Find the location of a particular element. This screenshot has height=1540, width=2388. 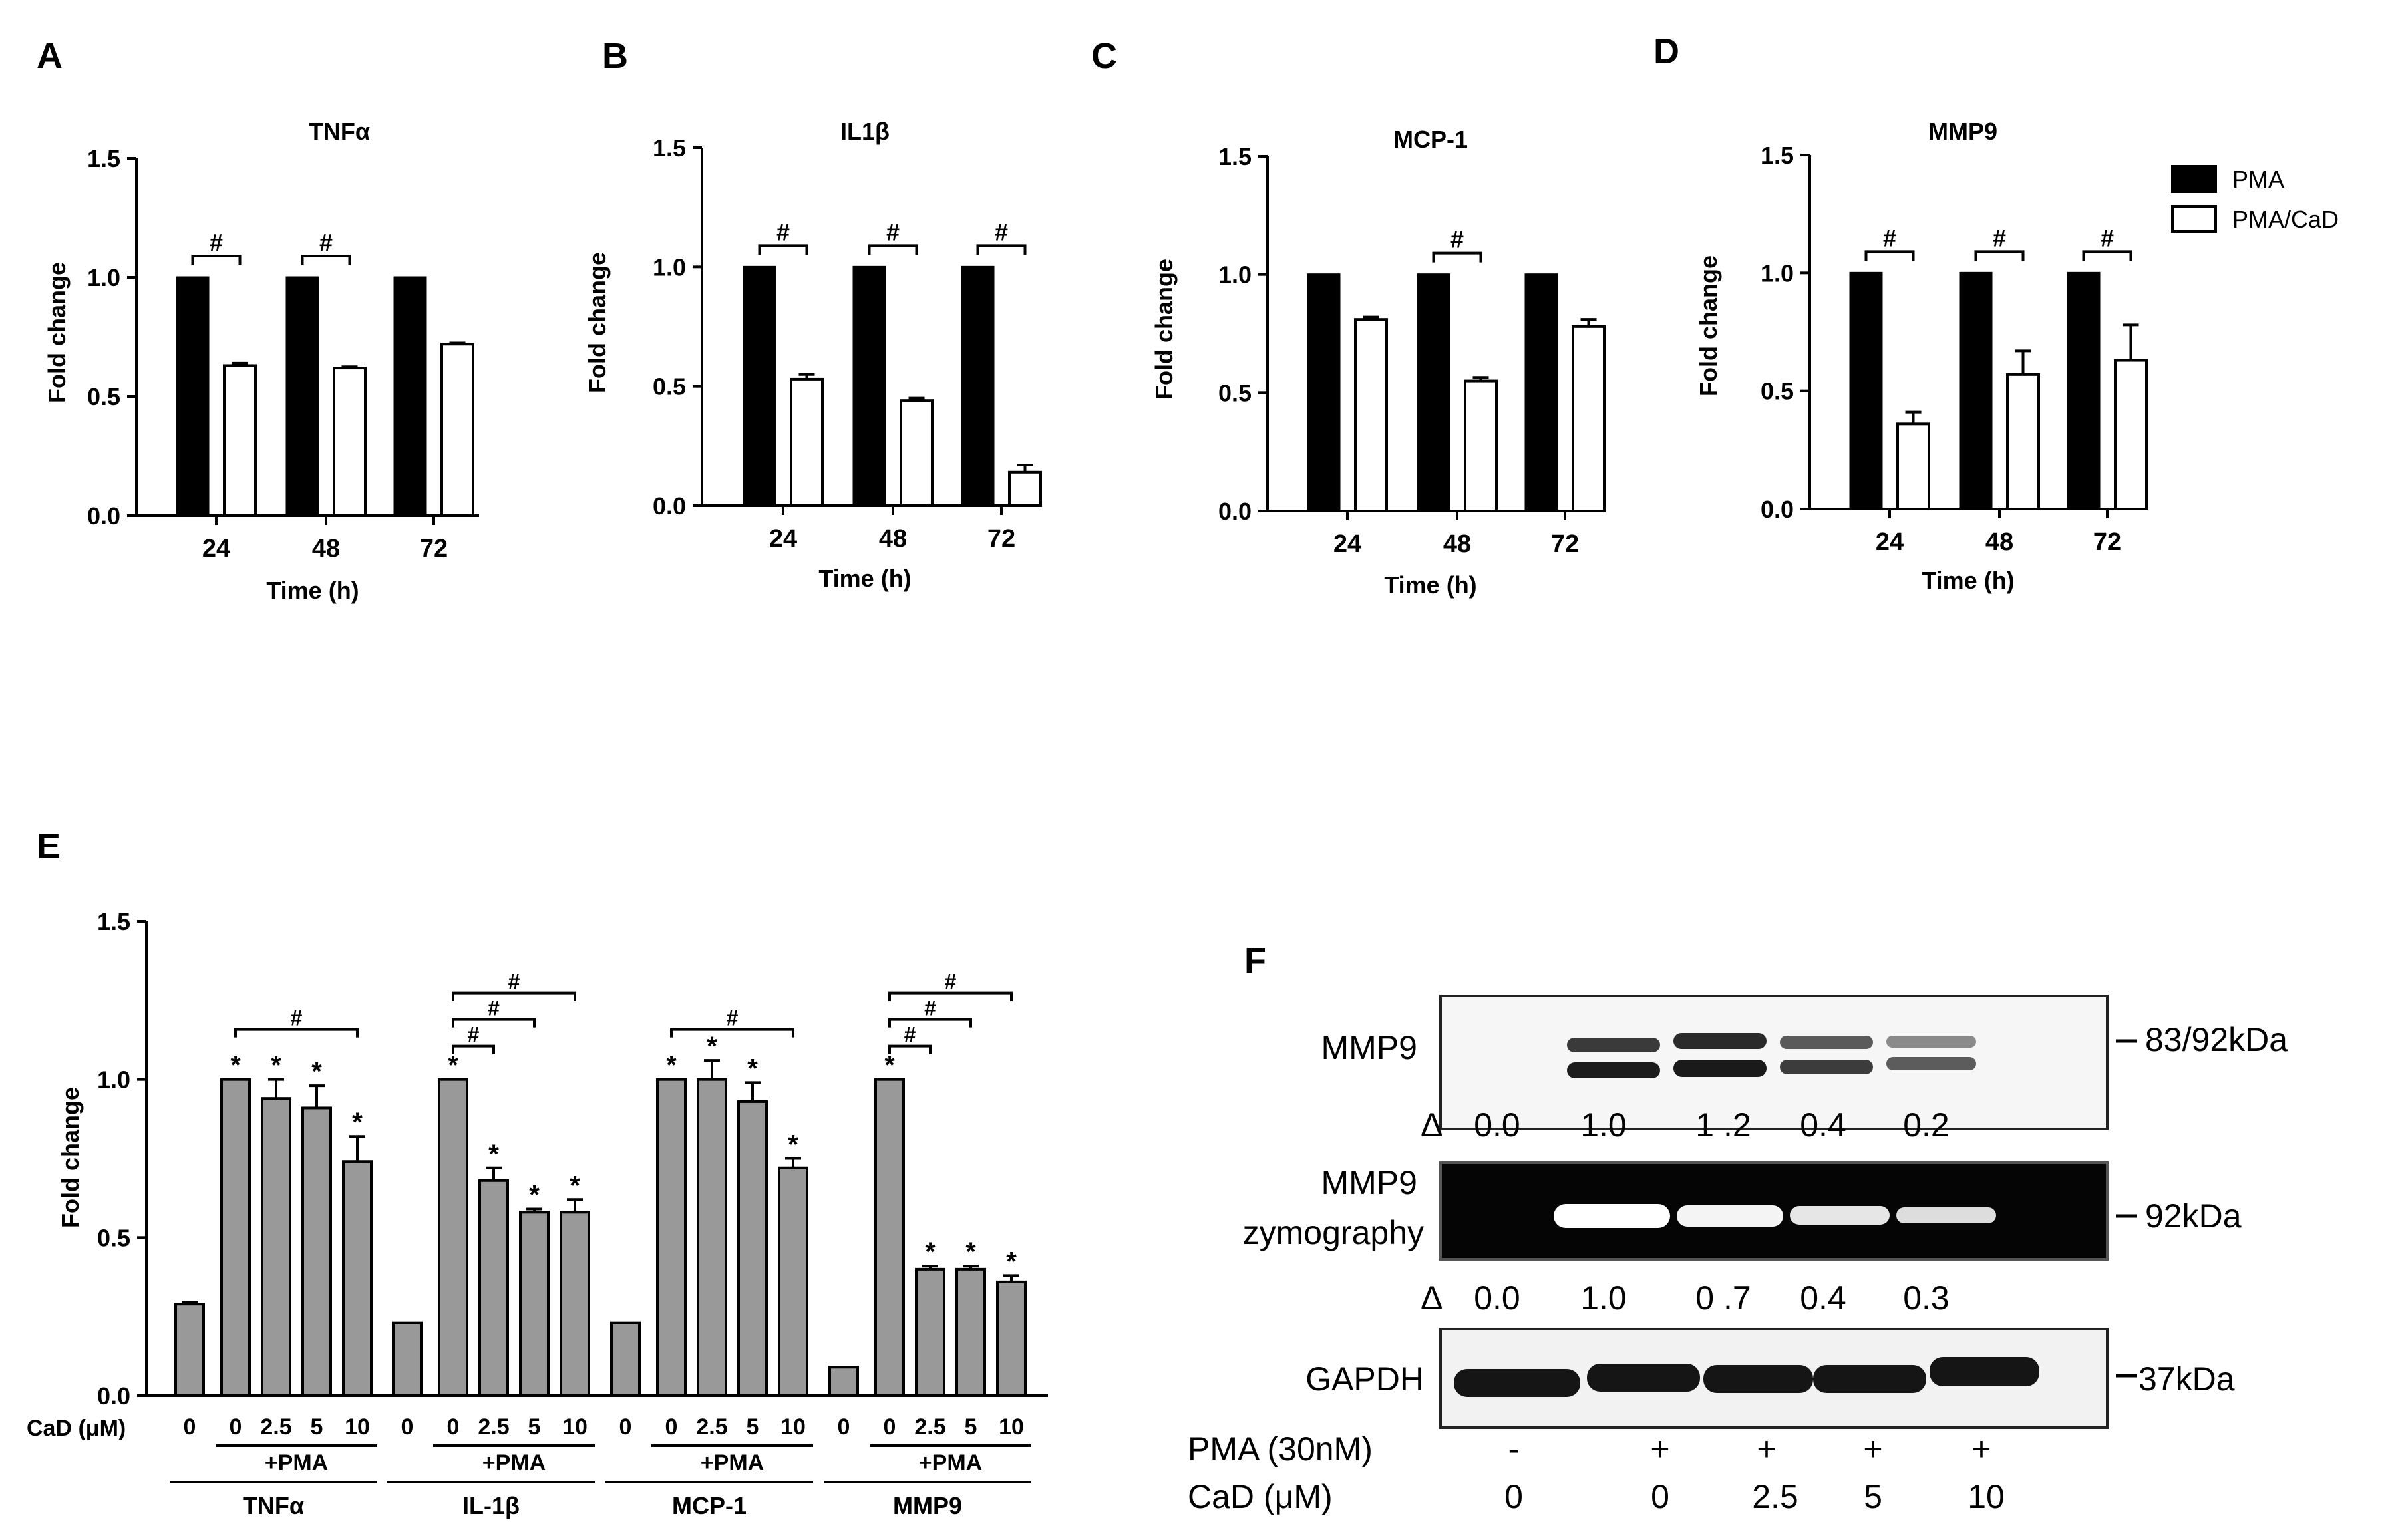

legend-swatch-pma is located at coordinates (2194, 179).